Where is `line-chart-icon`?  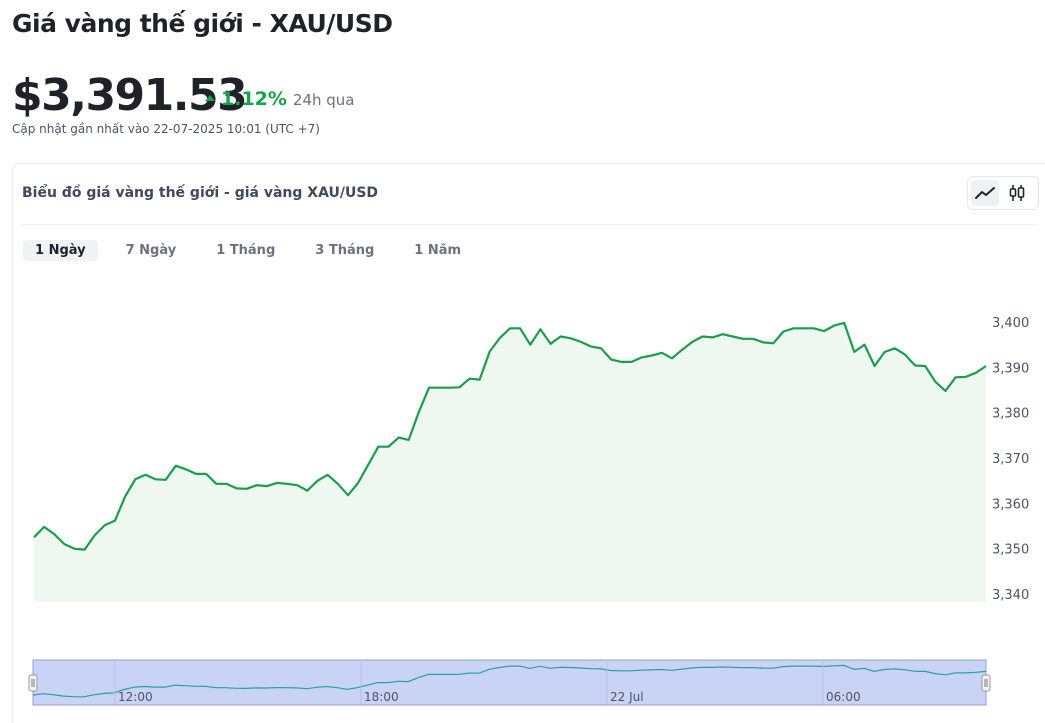 line-chart-icon is located at coordinates (985, 193).